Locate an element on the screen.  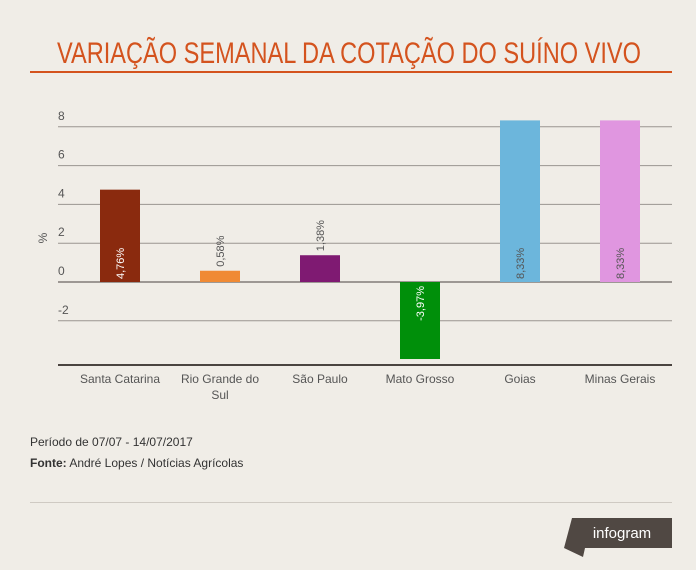
x-tick-label: Santa Catarina is located at coordinates (120, 379).